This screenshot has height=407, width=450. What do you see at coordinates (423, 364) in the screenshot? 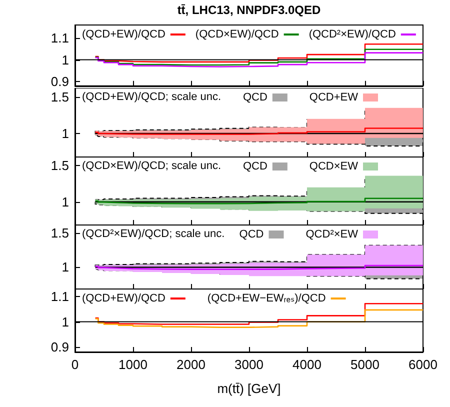
I see `x-tick-label: 6000` at bounding box center [423, 364].